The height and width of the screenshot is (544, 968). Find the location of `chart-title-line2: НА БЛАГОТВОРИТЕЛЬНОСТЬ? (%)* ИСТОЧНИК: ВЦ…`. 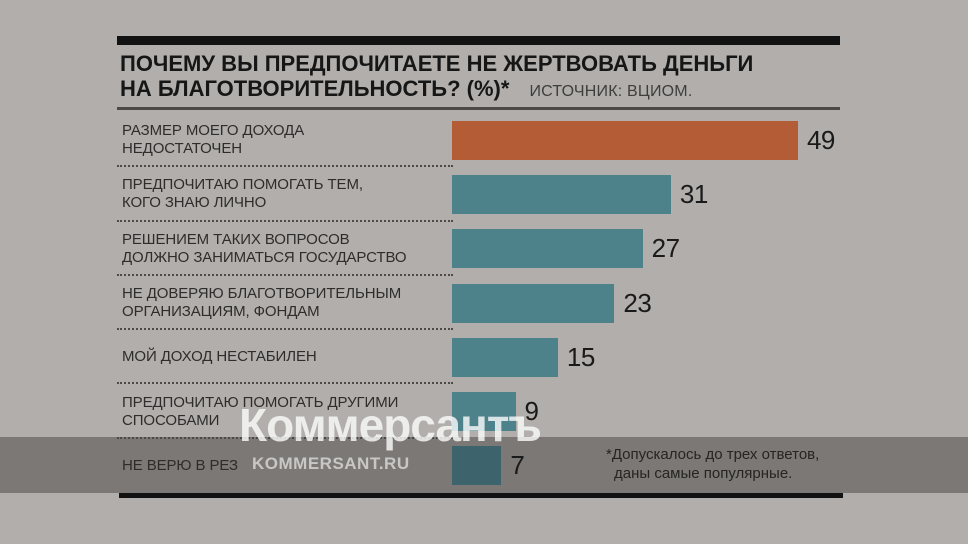

chart-title-line2: НА БЛАГОТВОРИТЕЛЬНОСТЬ? (%)* ИСТОЧНИК: ВЦ… is located at coordinates (406, 88).